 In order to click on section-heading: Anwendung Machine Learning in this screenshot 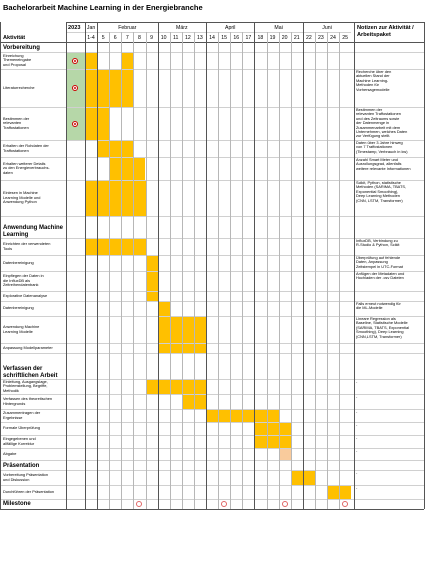, I will do `click(33, 231)`.